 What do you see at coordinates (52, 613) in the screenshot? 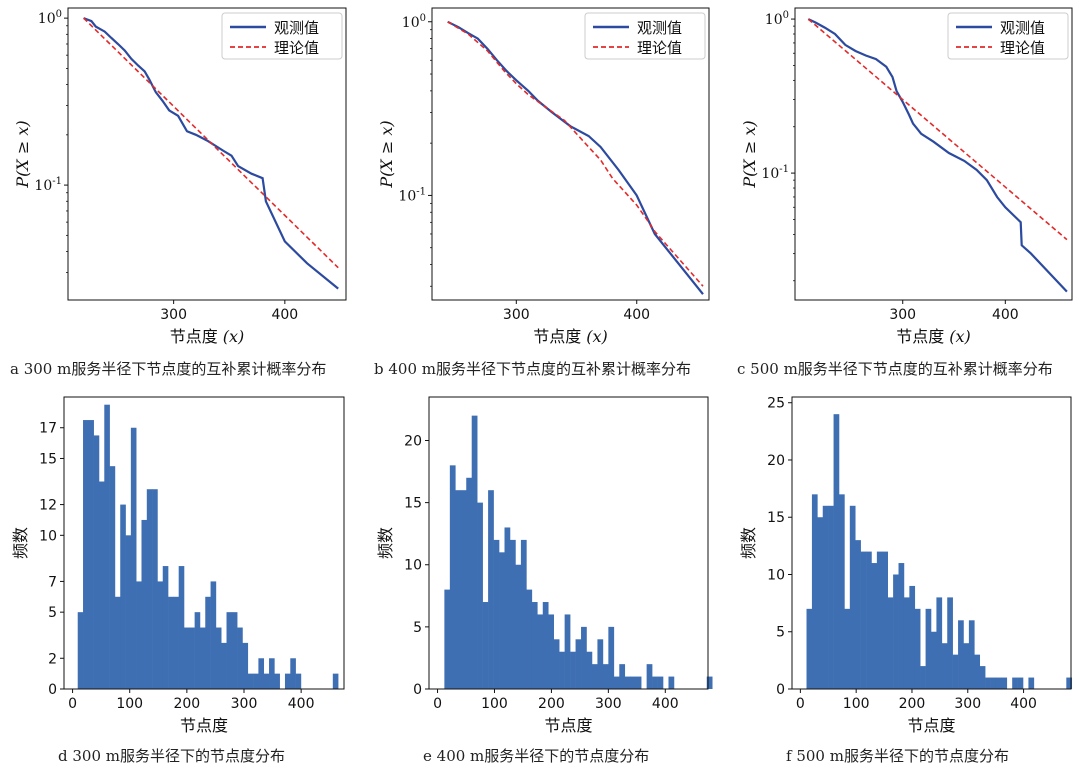
I see `y-tick-label: 5` at bounding box center [52, 613].